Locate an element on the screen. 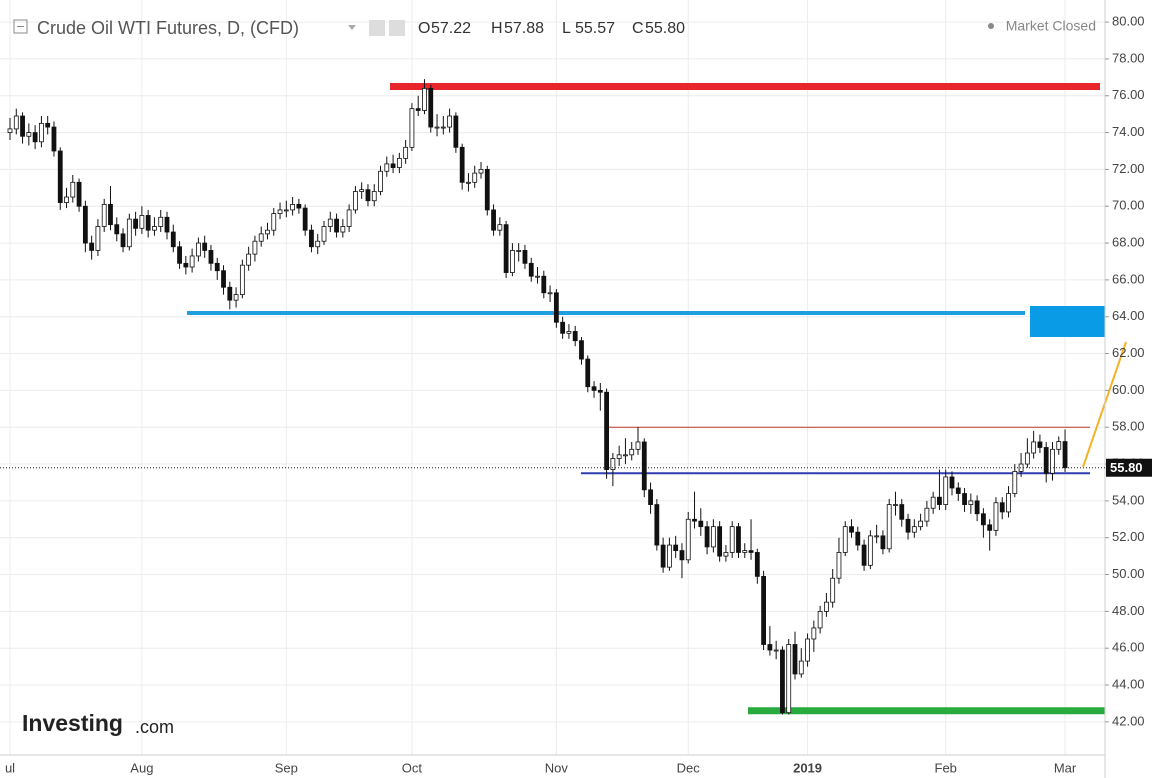 Image resolution: width=1152 pixels, height=778 pixels. market-status: Market Closed is located at coordinates (1051, 26).